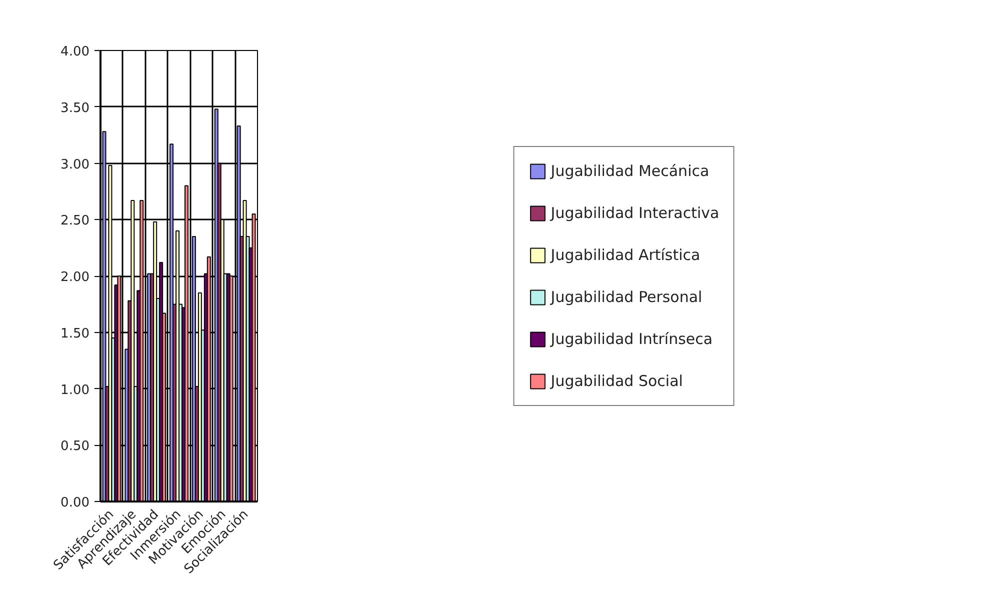 The width and height of the screenshot is (994, 589). I want to click on legend-label: Jugabilidad Mecánica, so click(630, 170).